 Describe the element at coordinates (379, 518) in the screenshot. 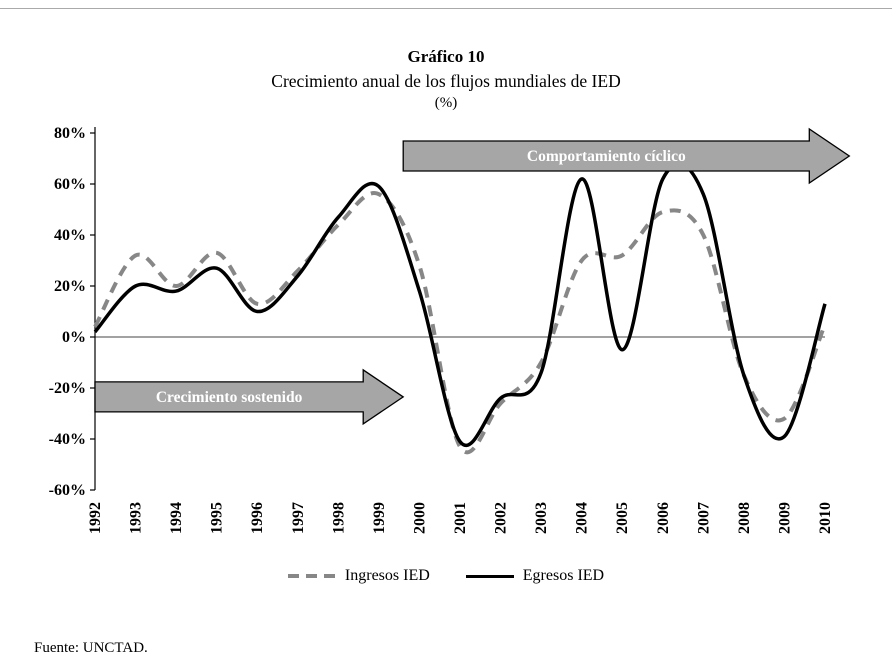

I see `x-axis-tick-label: 1999` at that location.